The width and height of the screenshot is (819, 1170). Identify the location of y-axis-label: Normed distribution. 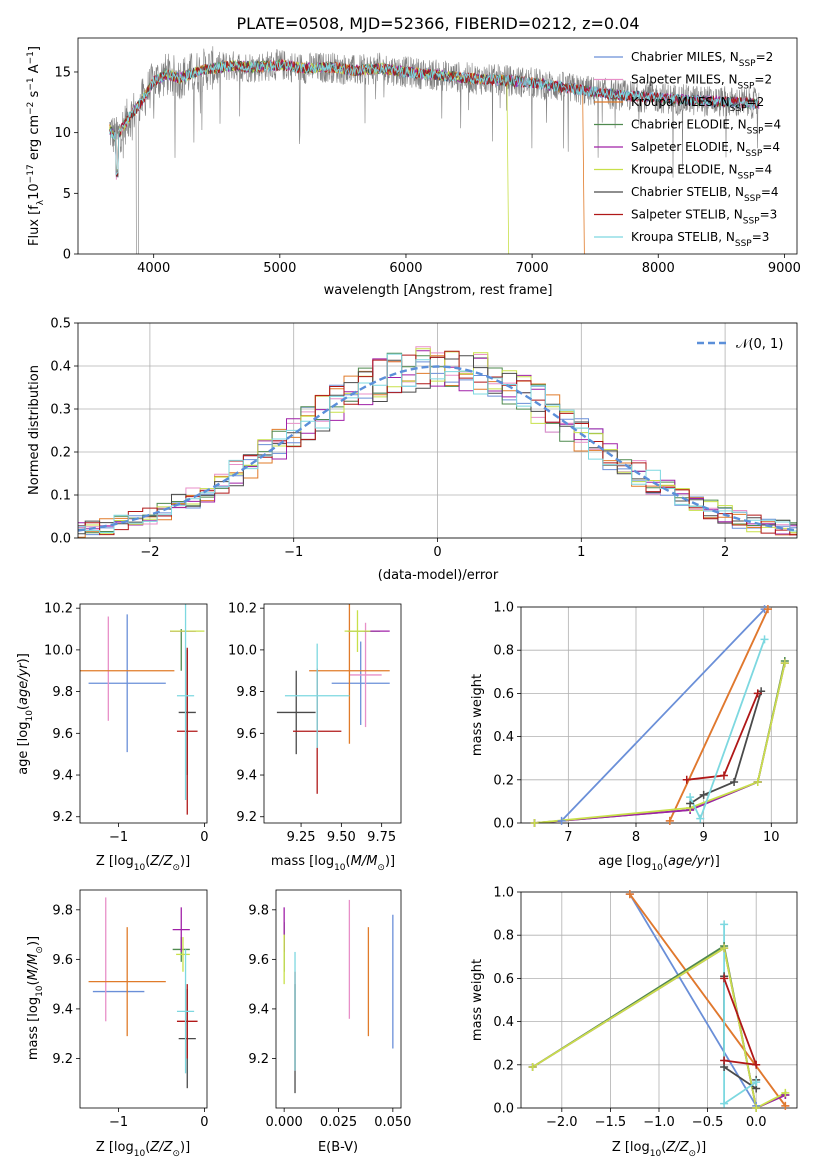
(34, 430).